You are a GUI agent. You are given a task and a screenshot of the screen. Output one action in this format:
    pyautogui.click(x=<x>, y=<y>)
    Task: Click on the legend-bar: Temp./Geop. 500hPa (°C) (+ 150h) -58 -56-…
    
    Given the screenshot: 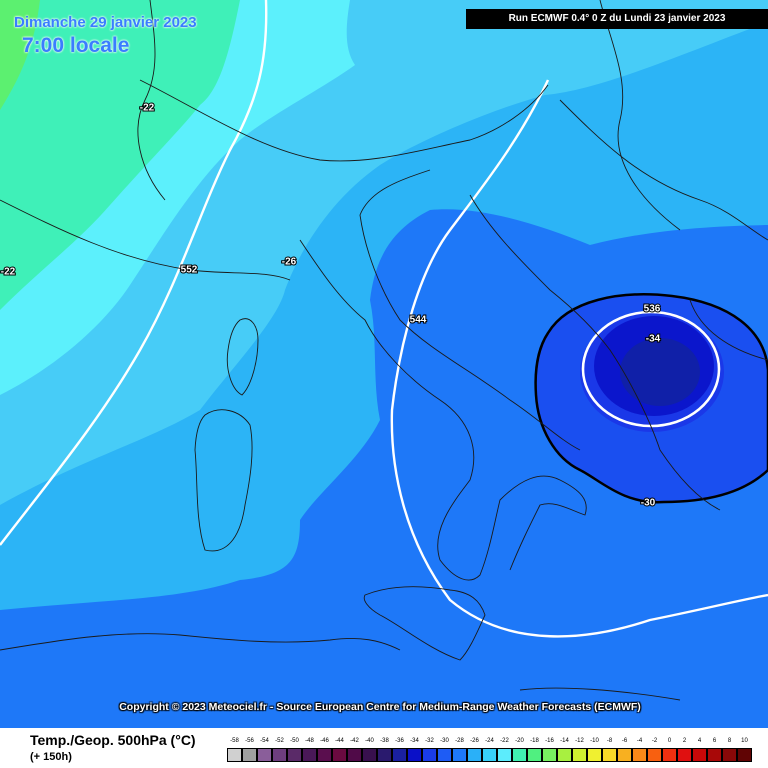 What is the action you would take?
    pyautogui.click(x=384, y=748)
    